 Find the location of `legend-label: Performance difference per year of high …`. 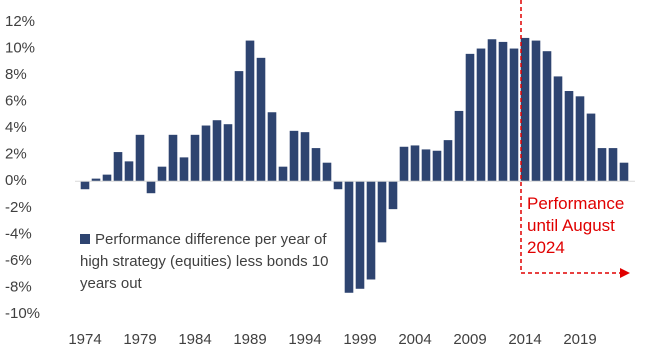

legend-label: Performance difference per year of high … is located at coordinates (204, 261).